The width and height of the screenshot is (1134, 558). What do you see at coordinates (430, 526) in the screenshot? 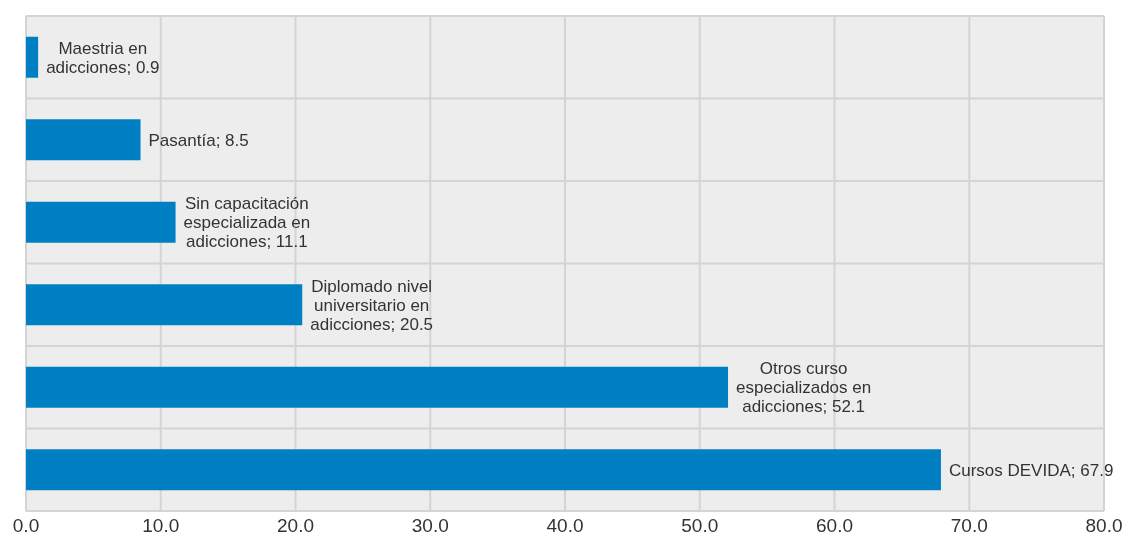
I see `x-tick-label: 30.0` at bounding box center [430, 526].